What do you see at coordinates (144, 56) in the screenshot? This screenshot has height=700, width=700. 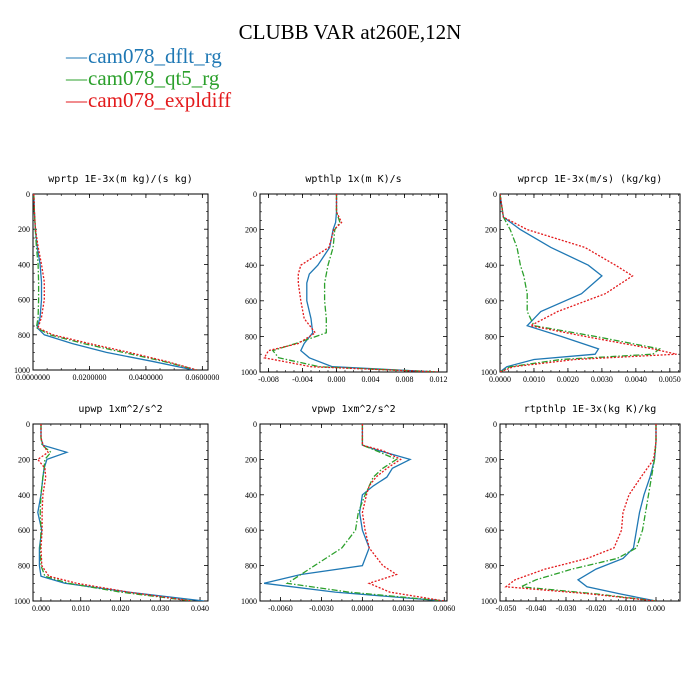 I see `legend-entry-dflt: —cam078_dflt_rg` at bounding box center [144, 56].